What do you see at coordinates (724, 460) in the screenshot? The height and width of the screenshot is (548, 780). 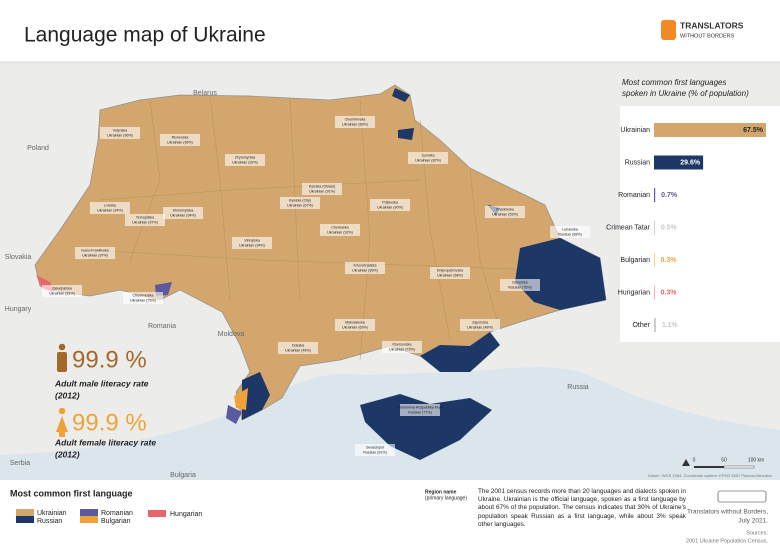 I see `scale-label: 50` at bounding box center [724, 460].